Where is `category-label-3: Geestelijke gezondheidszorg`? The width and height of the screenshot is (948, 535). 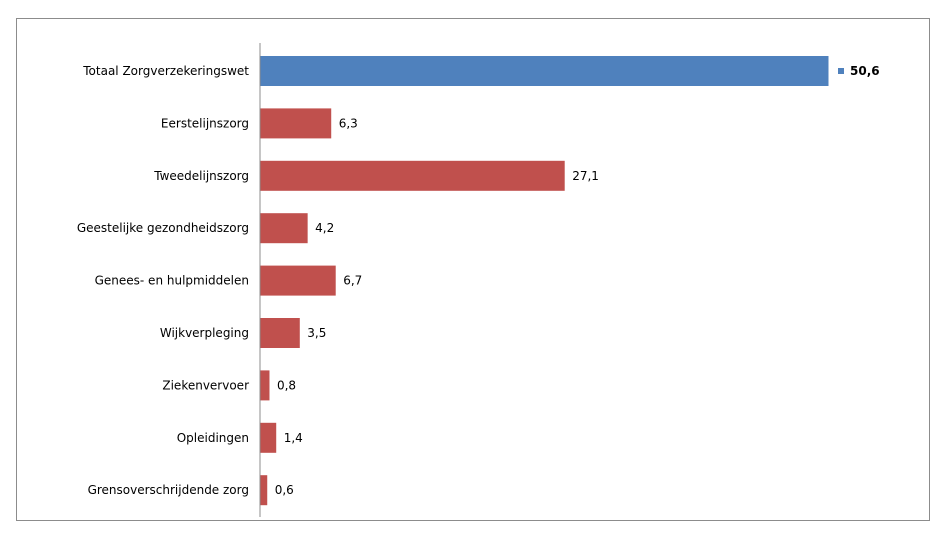 category-label-3: Geestelijke gezondheidszorg is located at coordinates (163, 228).